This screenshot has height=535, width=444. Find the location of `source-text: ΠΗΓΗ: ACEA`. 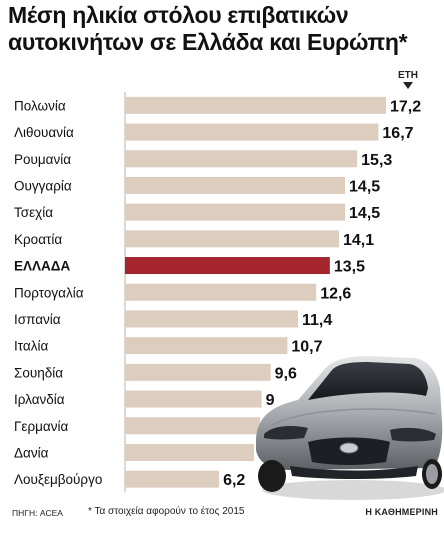

source-text: ΠΗΓΗ: ACEA is located at coordinates (37, 513).